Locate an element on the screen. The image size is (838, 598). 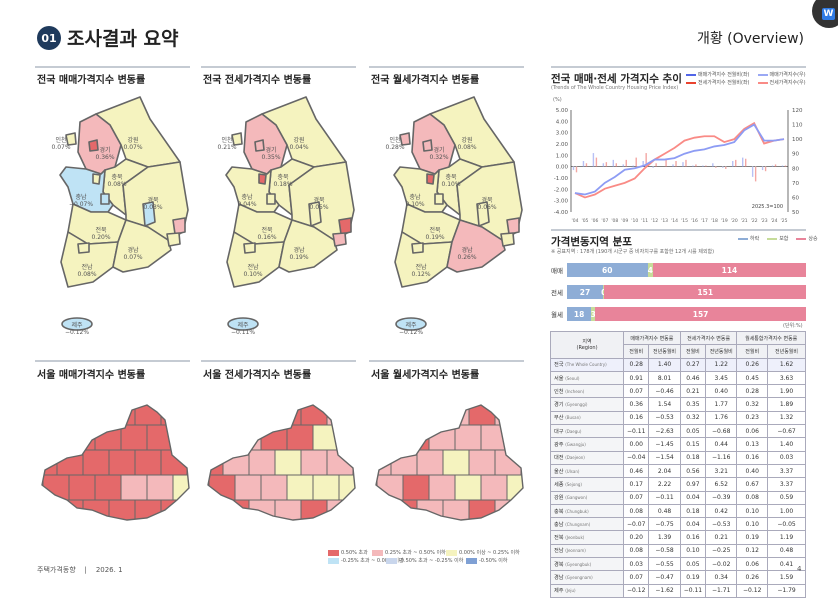
value-cell: 3.37 is located at coordinates (786, 484).